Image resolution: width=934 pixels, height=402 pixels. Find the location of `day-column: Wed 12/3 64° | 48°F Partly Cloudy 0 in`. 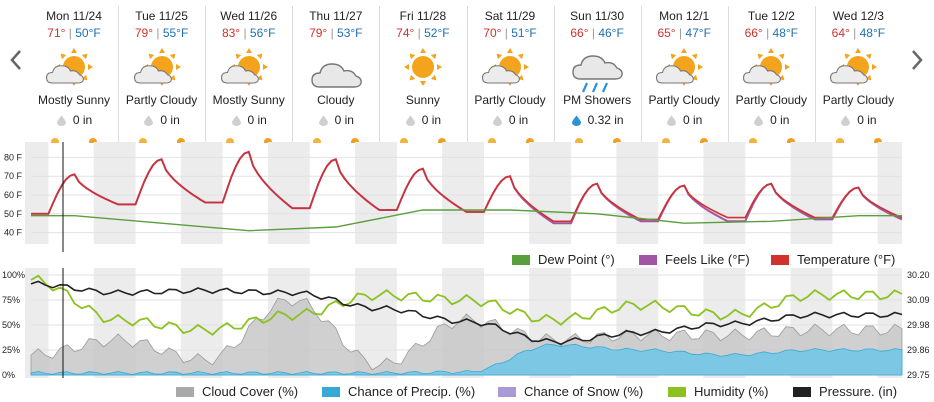

day-column: Wed 12/3 64° | 48°F Partly Cloudy 0 in is located at coordinates (857, 74).